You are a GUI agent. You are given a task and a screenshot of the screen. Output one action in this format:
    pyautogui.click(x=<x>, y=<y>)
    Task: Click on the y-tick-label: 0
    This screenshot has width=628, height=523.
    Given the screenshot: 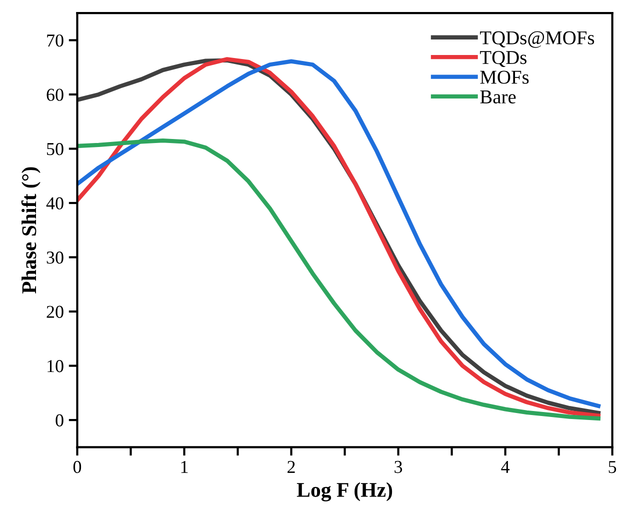 What is the action you would take?
    pyautogui.click(x=60, y=420)
    